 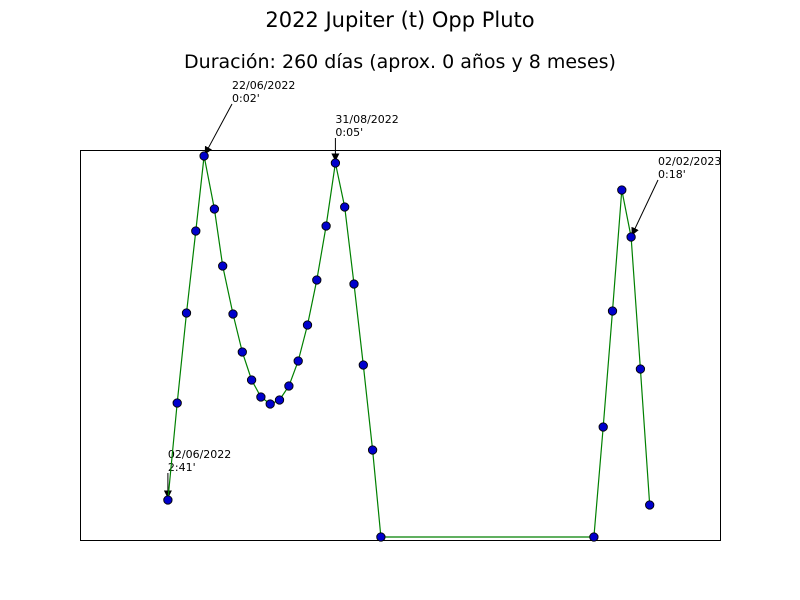 What do you see at coordinates (182, 467) in the screenshot?
I see `annotation-value: 2:41'` at bounding box center [182, 467].